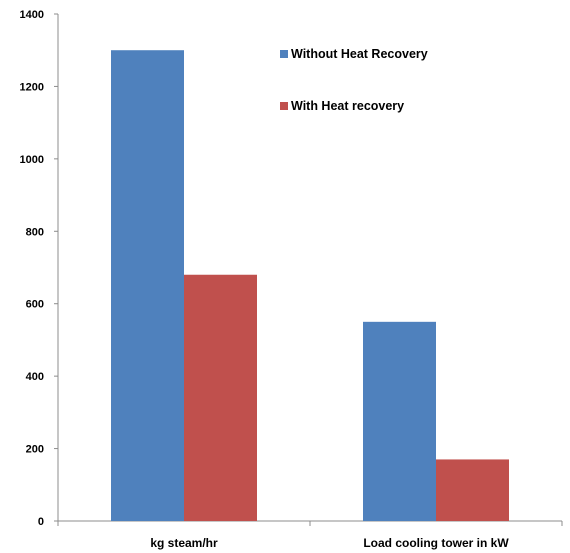 This screenshot has width=570, height=553. What do you see at coordinates (32, 160) in the screenshot?
I see `y-tick-label: 1000` at bounding box center [32, 160].